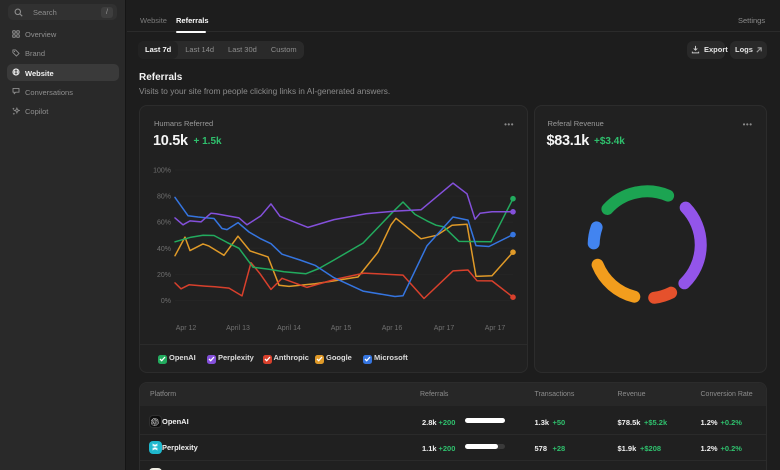 The image size is (780, 470). I want to click on svg-text: April 14, so click(289, 328).